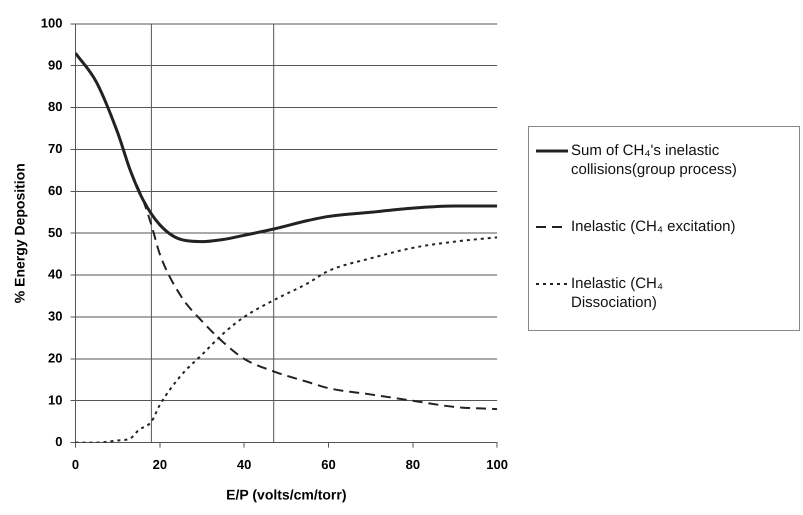 This screenshot has height=515, width=803. Describe the element at coordinates (55, 274) in the screenshot. I see `y-tick-label: 40` at that location.